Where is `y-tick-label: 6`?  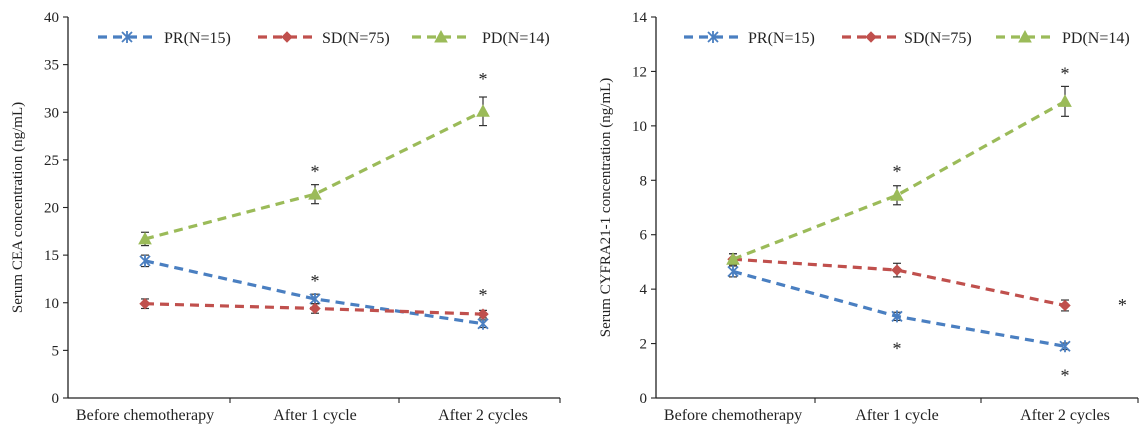 y-tick-label: 6 is located at coordinates (644, 236).